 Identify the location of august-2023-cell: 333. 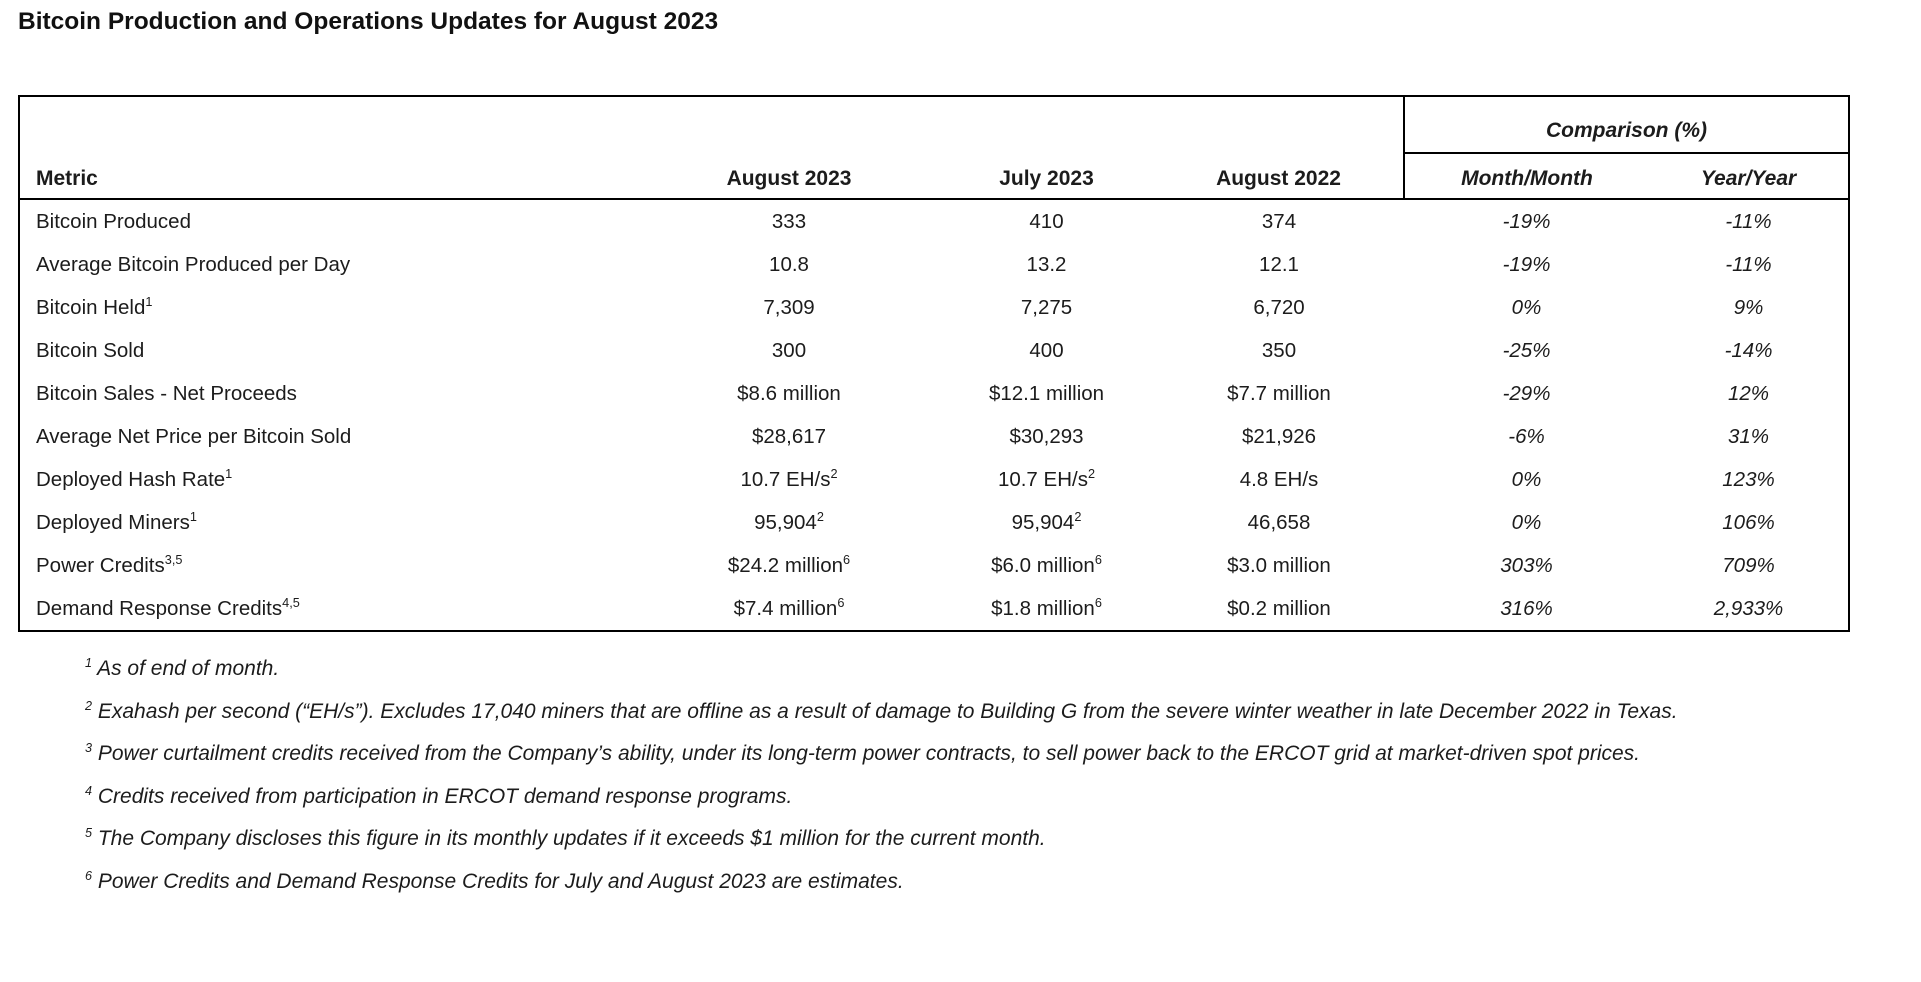
(789, 221).